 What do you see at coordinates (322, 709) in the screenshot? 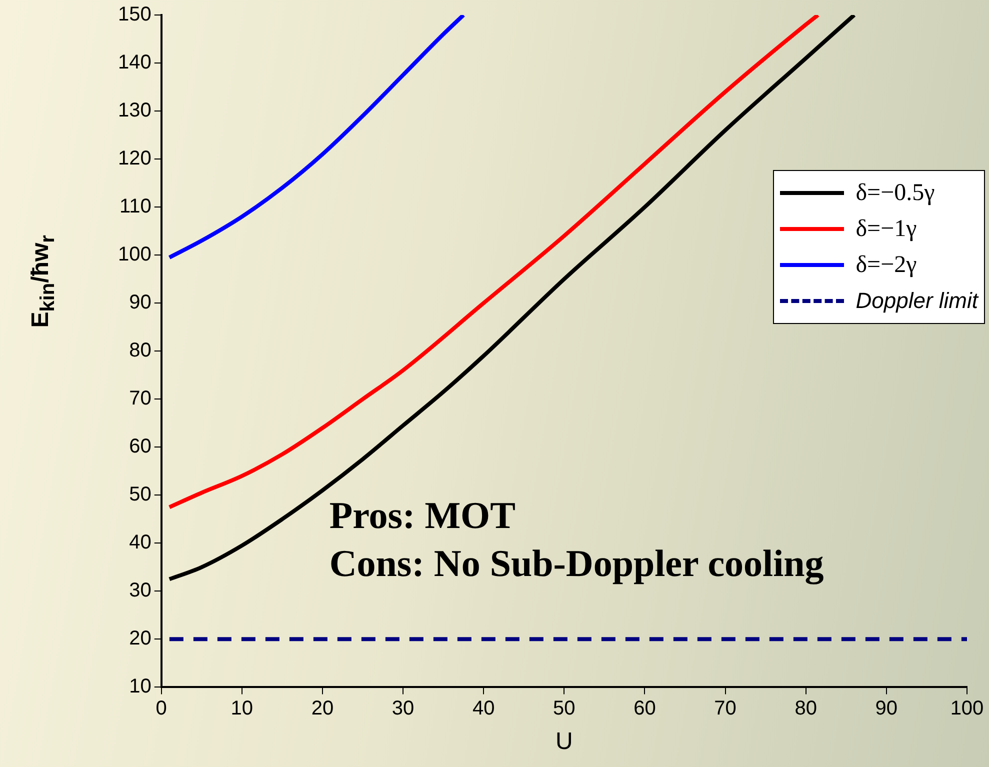
I see `x-tick-label: 20` at bounding box center [322, 709].